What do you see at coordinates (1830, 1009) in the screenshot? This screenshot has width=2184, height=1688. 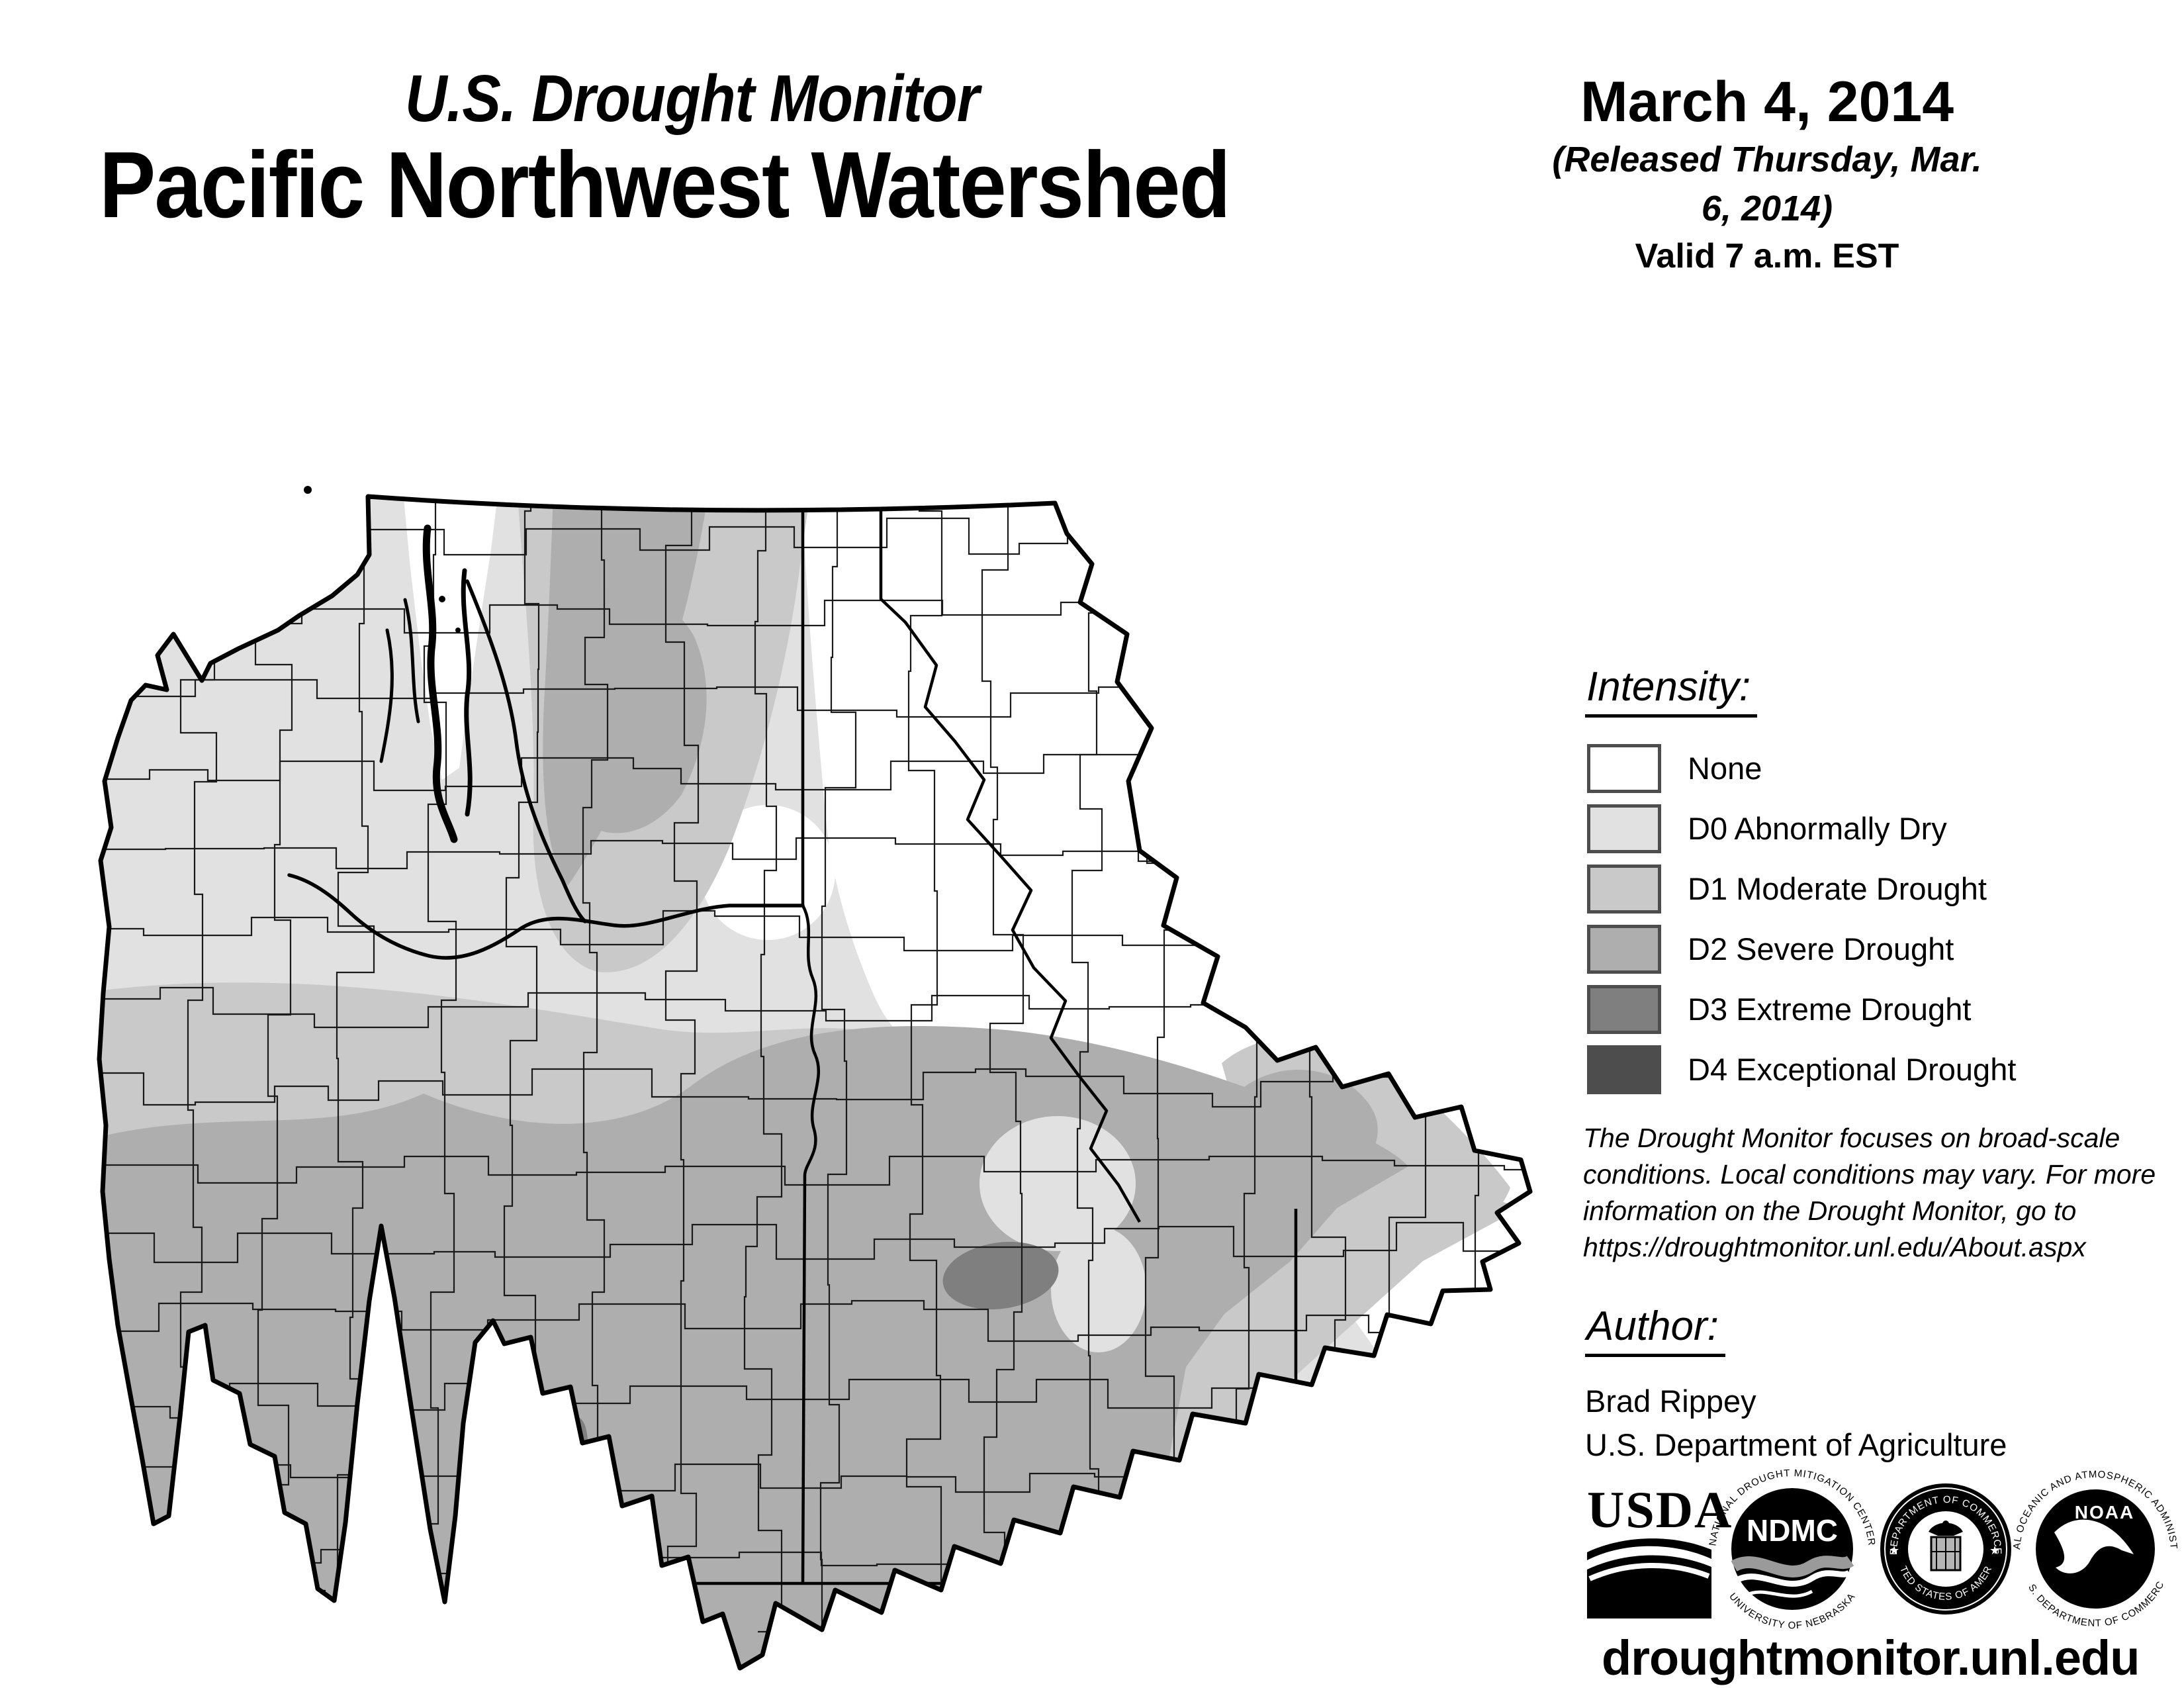 I see `legend-label: D3 Extreme Drought` at bounding box center [1830, 1009].